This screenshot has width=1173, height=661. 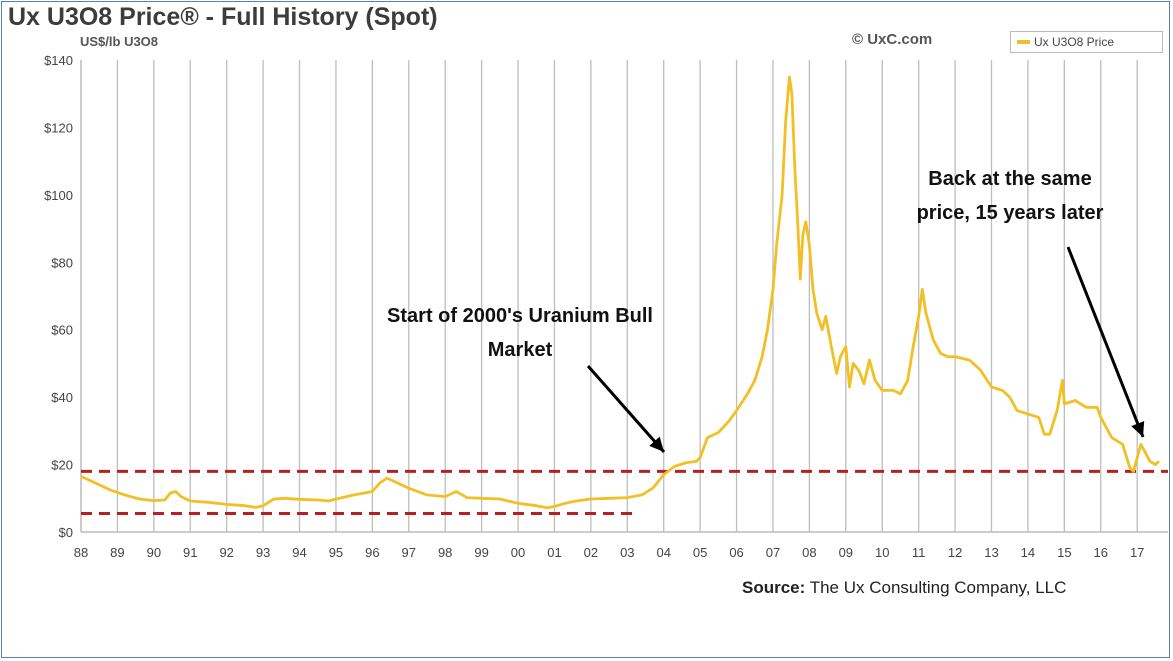 I want to click on legend: Ux U3O8 Price, so click(x=1086, y=42).